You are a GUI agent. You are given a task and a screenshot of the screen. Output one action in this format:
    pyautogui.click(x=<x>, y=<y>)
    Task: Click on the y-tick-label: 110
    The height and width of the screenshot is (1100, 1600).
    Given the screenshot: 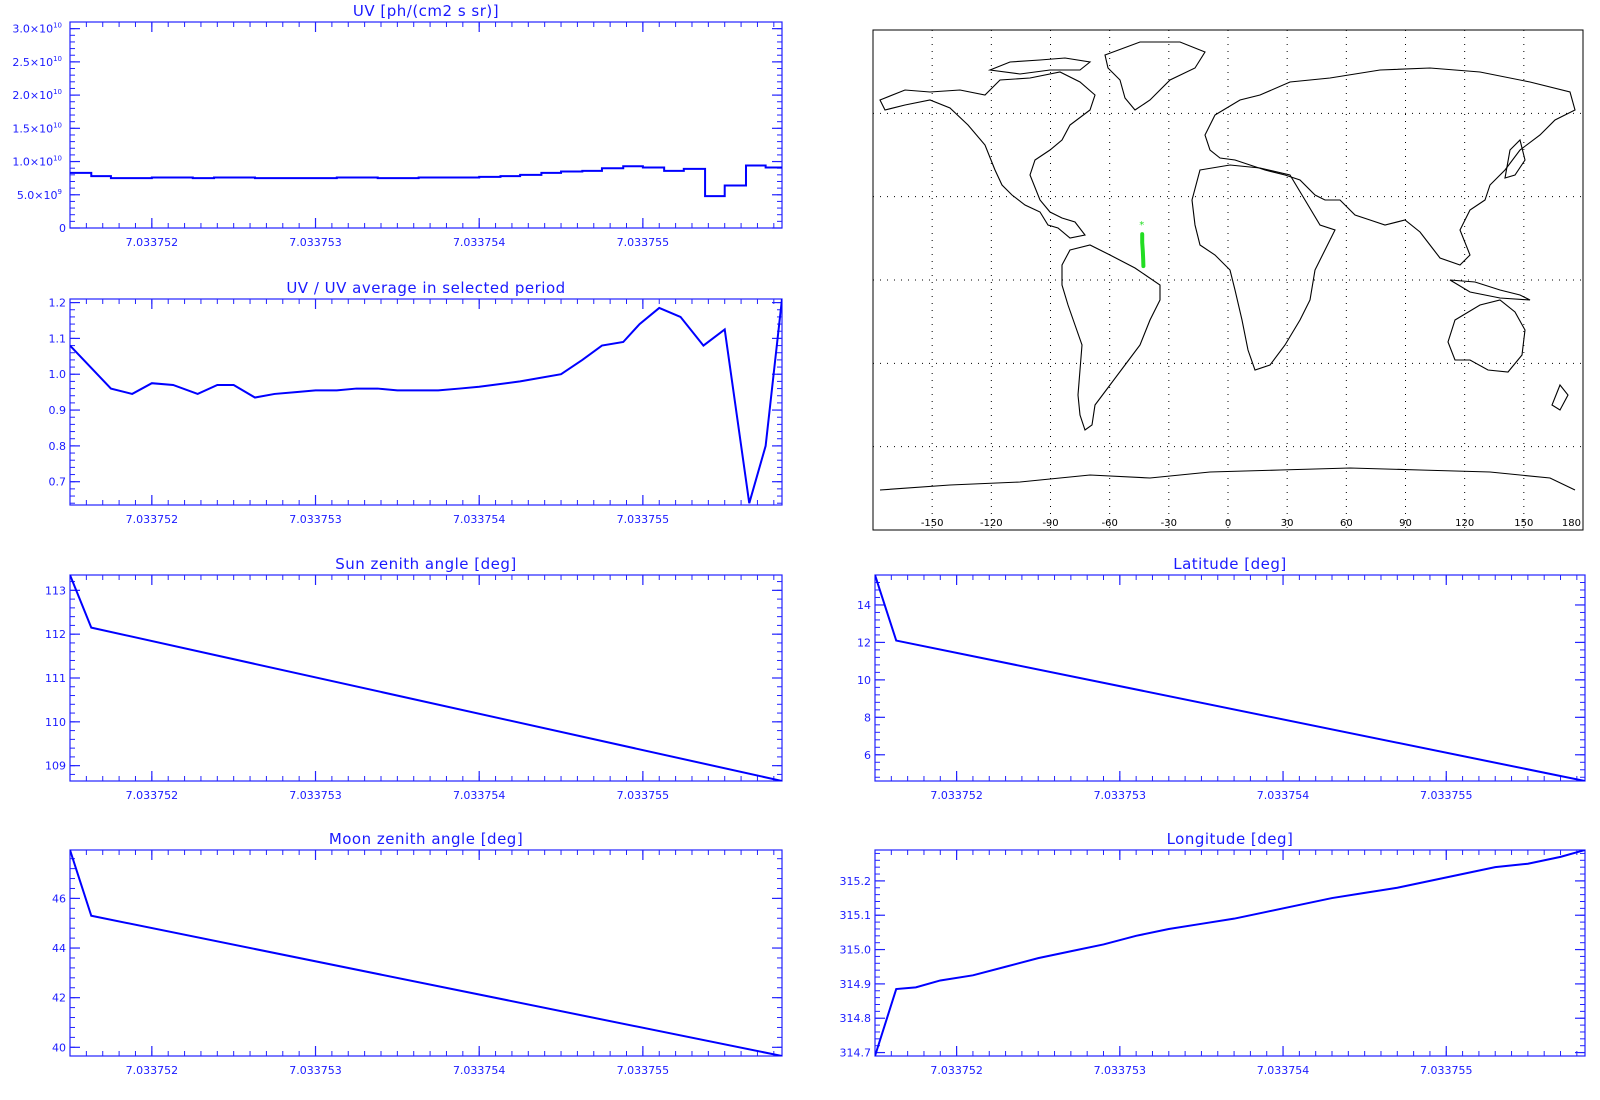 What is the action you would take?
    pyautogui.click(x=55, y=722)
    